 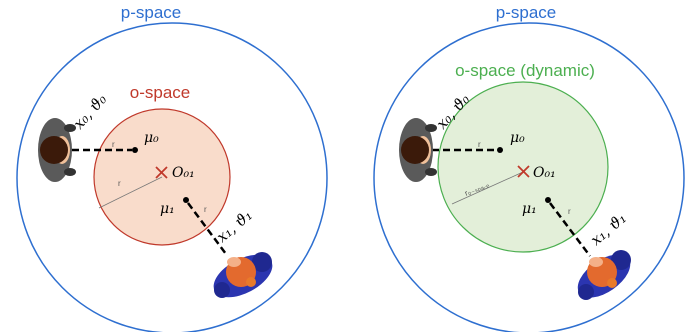 What do you see at coordinates (544, 173) in the screenshot?
I see `right-center-label: O₀₁` at bounding box center [544, 173].